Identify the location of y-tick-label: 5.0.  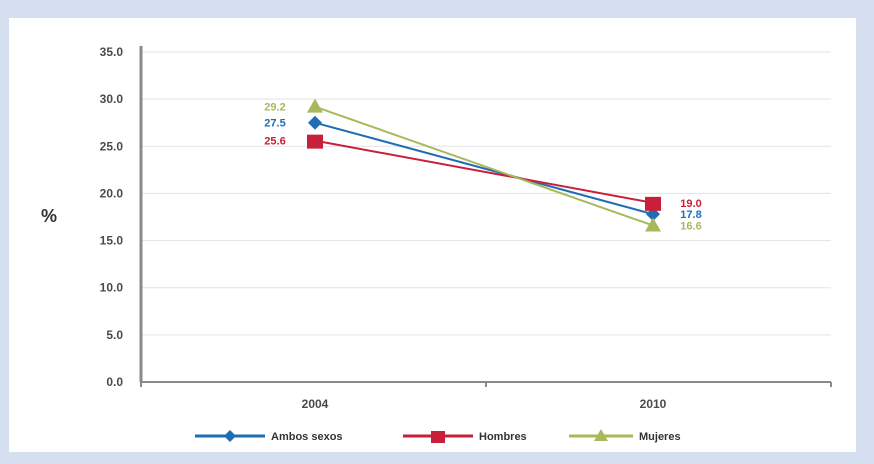
(114, 335).